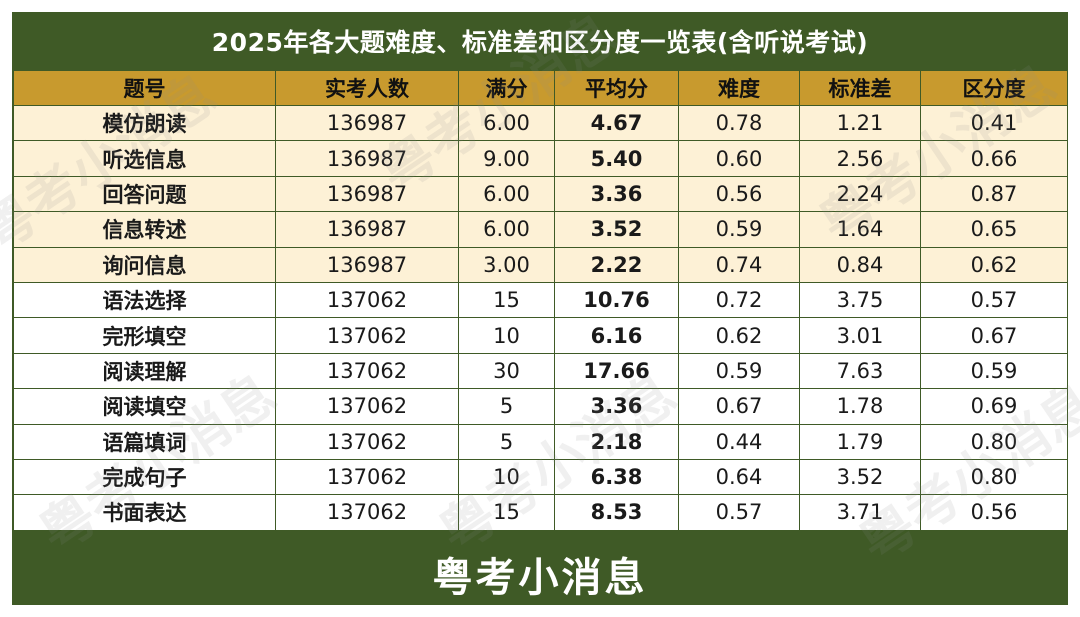  Describe the element at coordinates (739, 441) in the screenshot. I see `cell-difficulty: 0.44` at that location.